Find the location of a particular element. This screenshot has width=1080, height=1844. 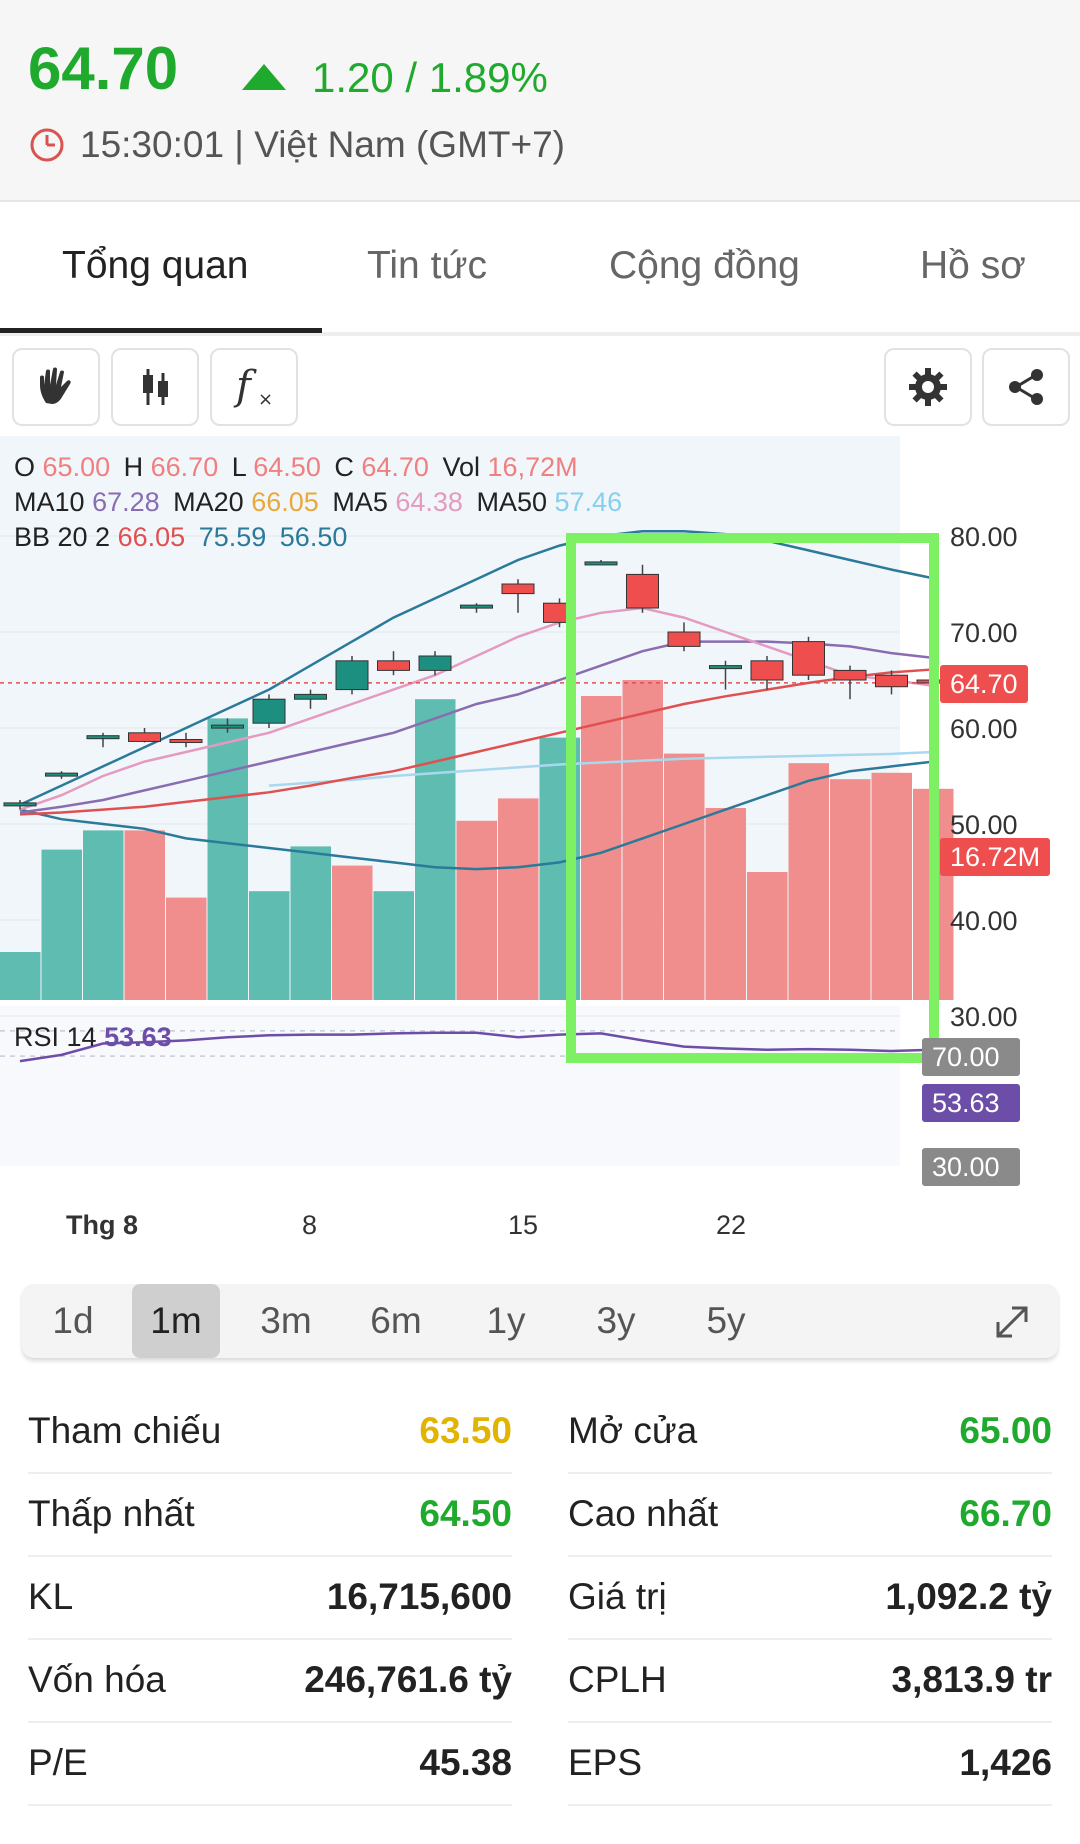

active-tab-indicator is located at coordinates (161, 330).